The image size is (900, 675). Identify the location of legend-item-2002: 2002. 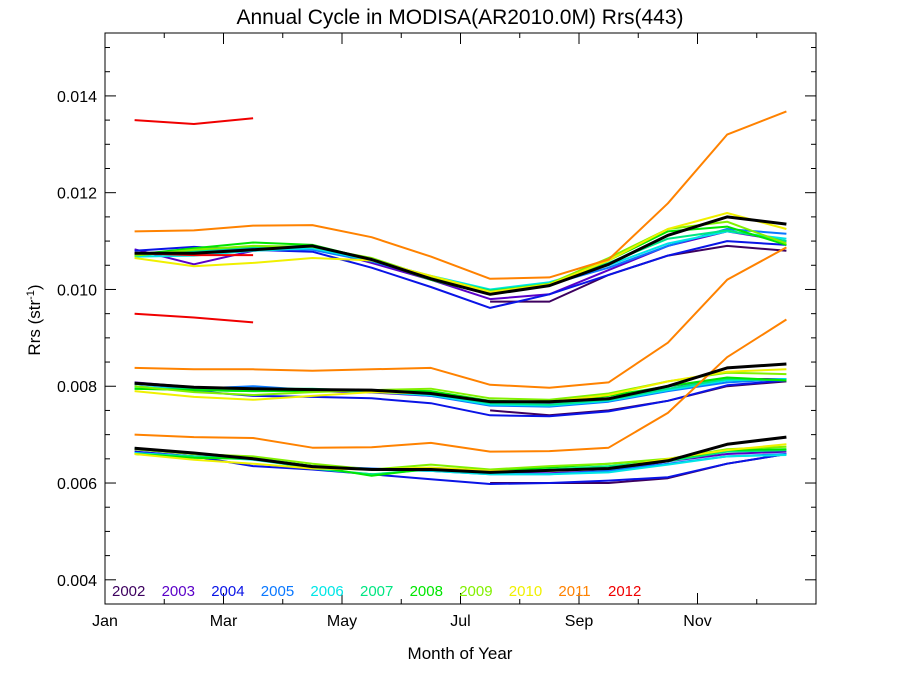
(128, 591).